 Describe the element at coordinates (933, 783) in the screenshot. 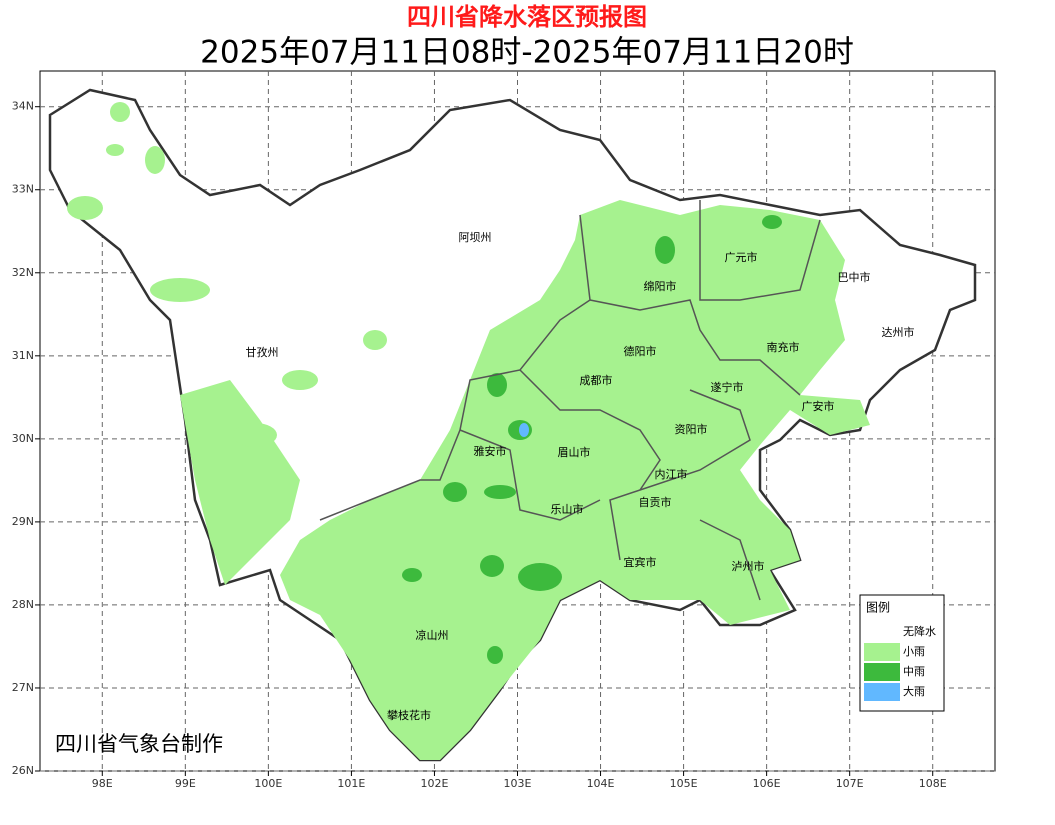

I see `x-tick-label: 108E` at that location.